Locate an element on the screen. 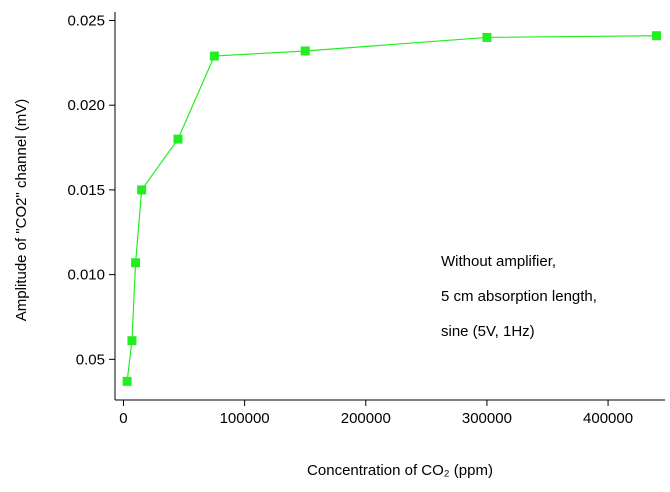 This screenshot has height=492, width=670. x-tick-label: 300000 is located at coordinates (487, 418).